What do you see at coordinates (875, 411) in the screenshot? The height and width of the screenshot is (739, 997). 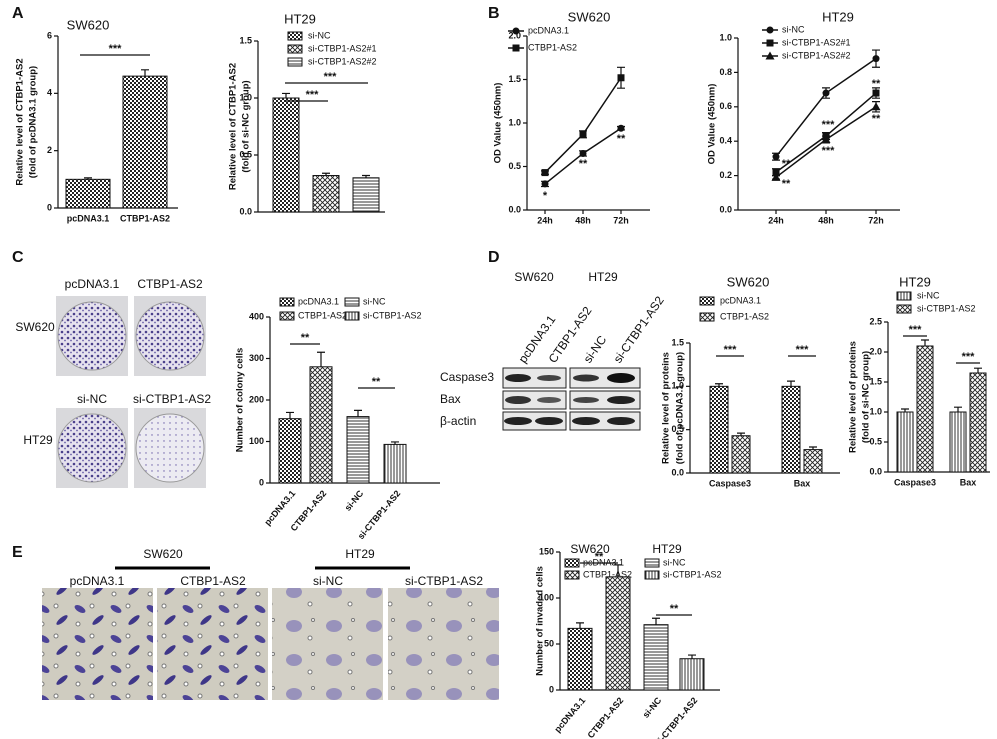 I see `y-tick-label: 1.0` at bounding box center [875, 411].